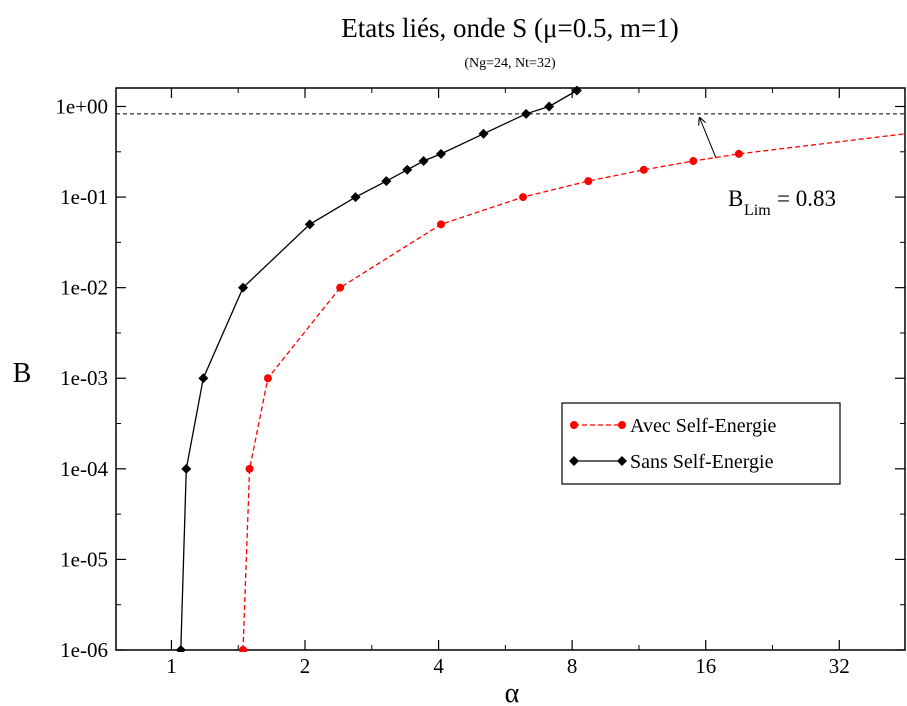 The width and height of the screenshot is (907, 706). I want to click on y-tick-label: 1e-01, so click(84, 197).